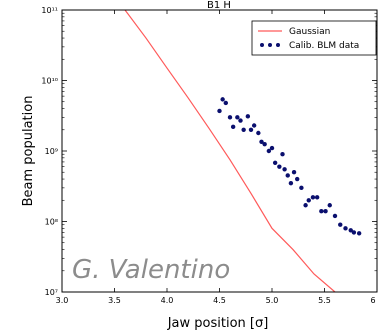 The image size is (379, 333). What do you see at coordinates (51, 151) in the screenshot?
I see `y-tick-label: 10⁹` at bounding box center [51, 151].